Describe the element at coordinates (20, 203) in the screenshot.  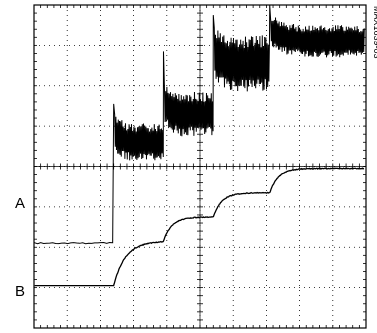
I see `trace-label-a: A` at that location.